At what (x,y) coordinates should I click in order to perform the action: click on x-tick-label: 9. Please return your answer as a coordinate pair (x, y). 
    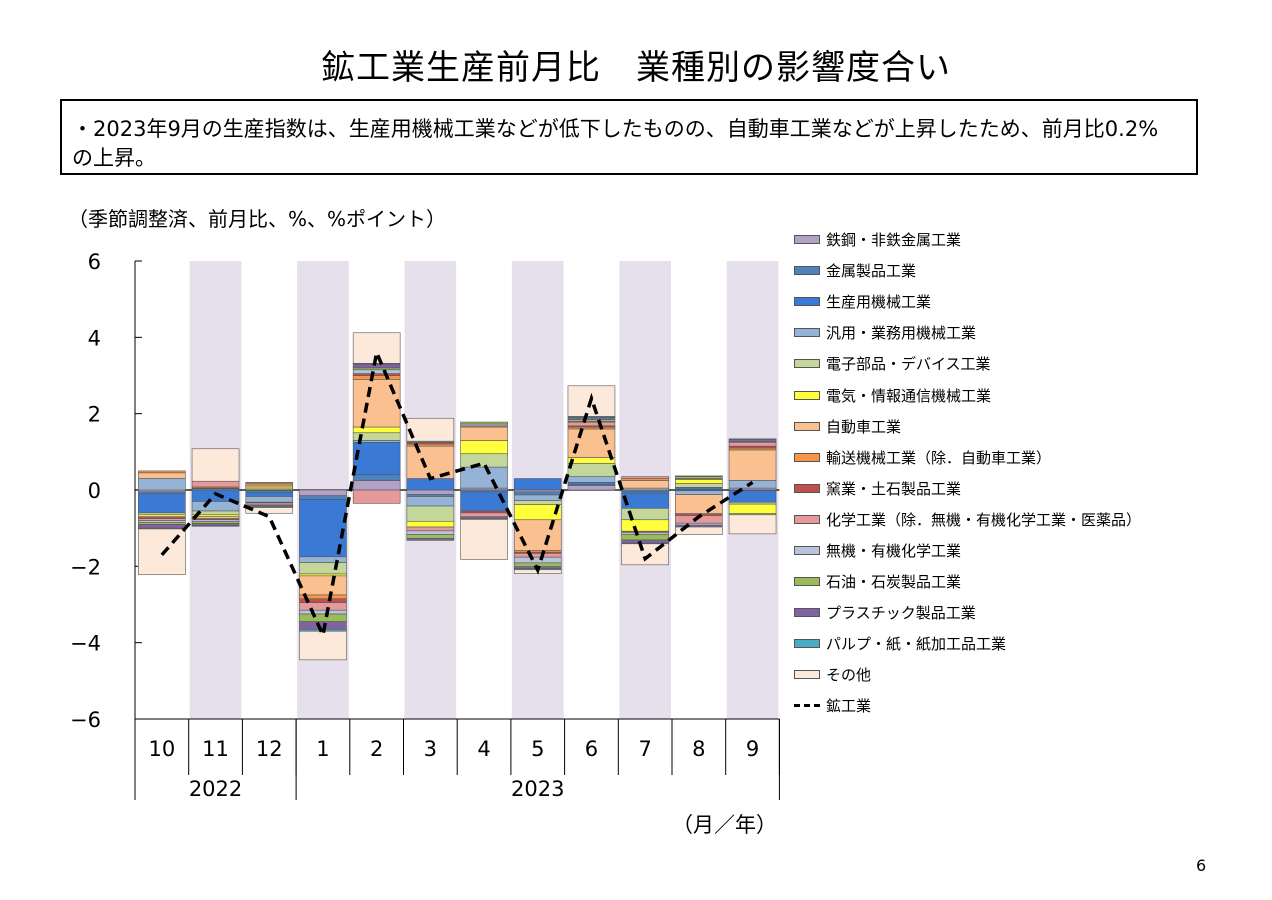
    Looking at the image, I should click on (752, 749).